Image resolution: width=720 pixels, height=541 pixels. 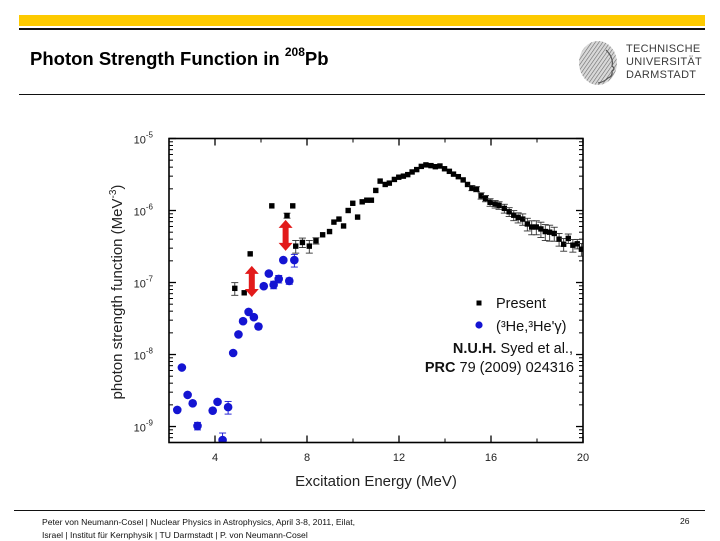 What do you see at coordinates (150, 423) in the screenshot?
I see `y-tick-label-exponent: -9` at bounding box center [150, 423].